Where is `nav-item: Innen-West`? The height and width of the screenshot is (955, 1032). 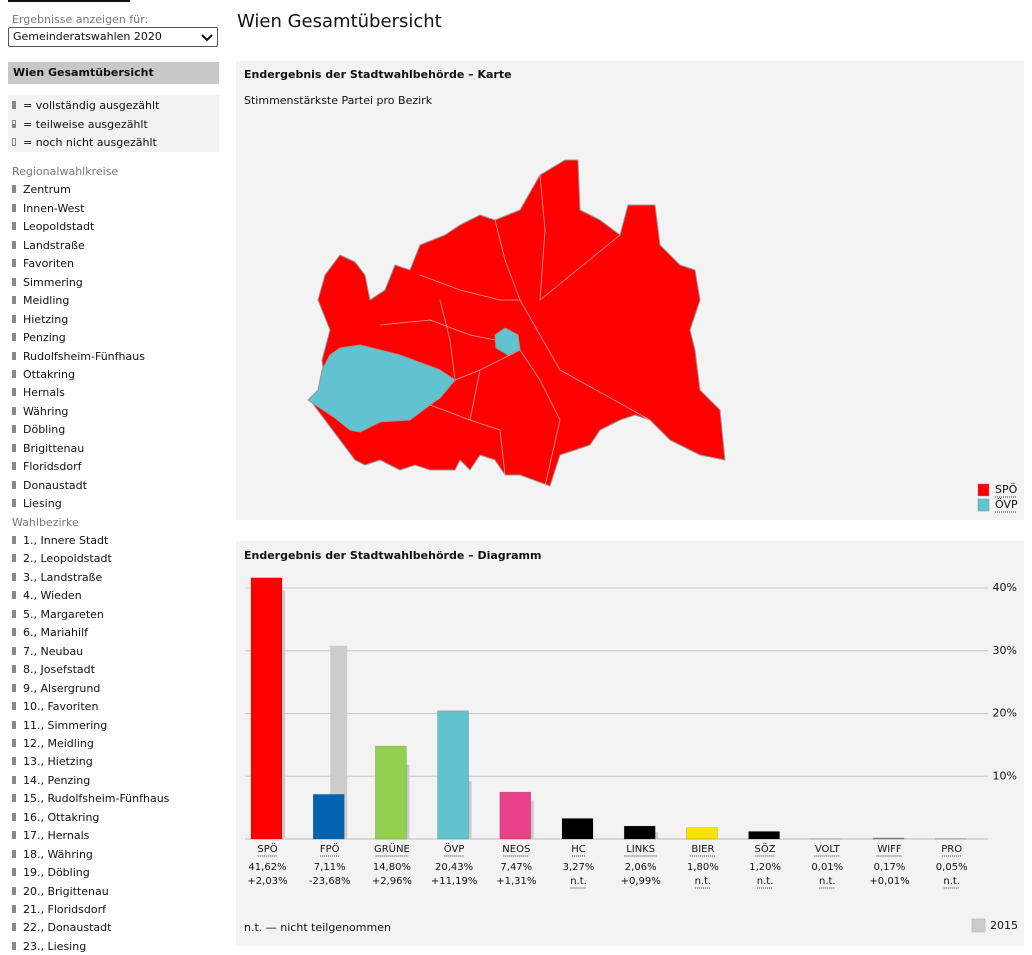
nav-item: Innen-West is located at coordinates (54, 208).